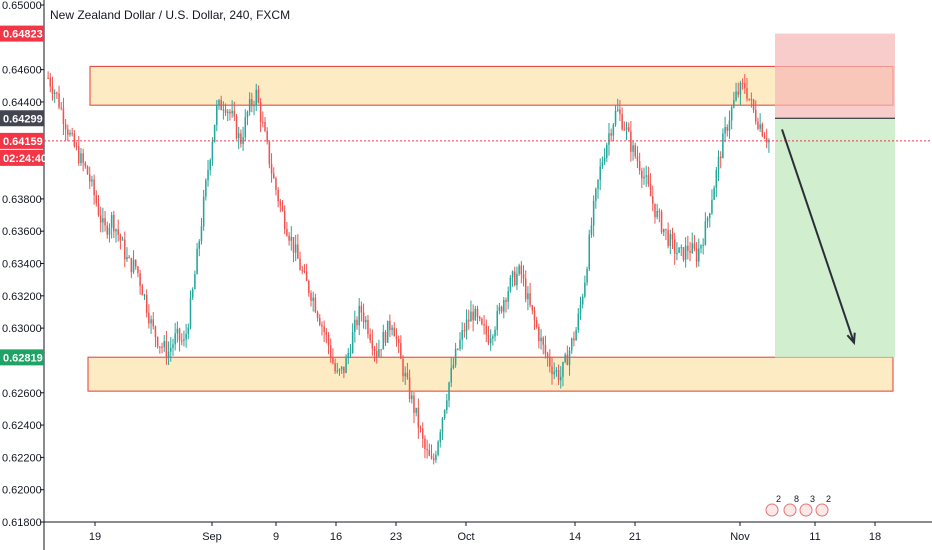  Describe the element at coordinates (798, 505) in the screenshot. I see `events-icons: 2 8 3 2` at that location.